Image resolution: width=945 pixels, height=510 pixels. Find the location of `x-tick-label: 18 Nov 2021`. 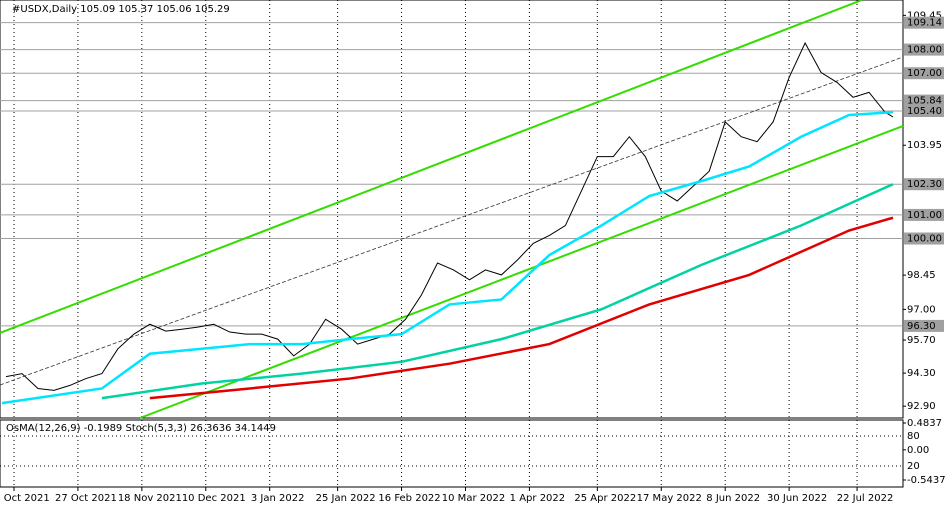

x-tick-label: 18 Nov 2021 is located at coordinates (150, 498).